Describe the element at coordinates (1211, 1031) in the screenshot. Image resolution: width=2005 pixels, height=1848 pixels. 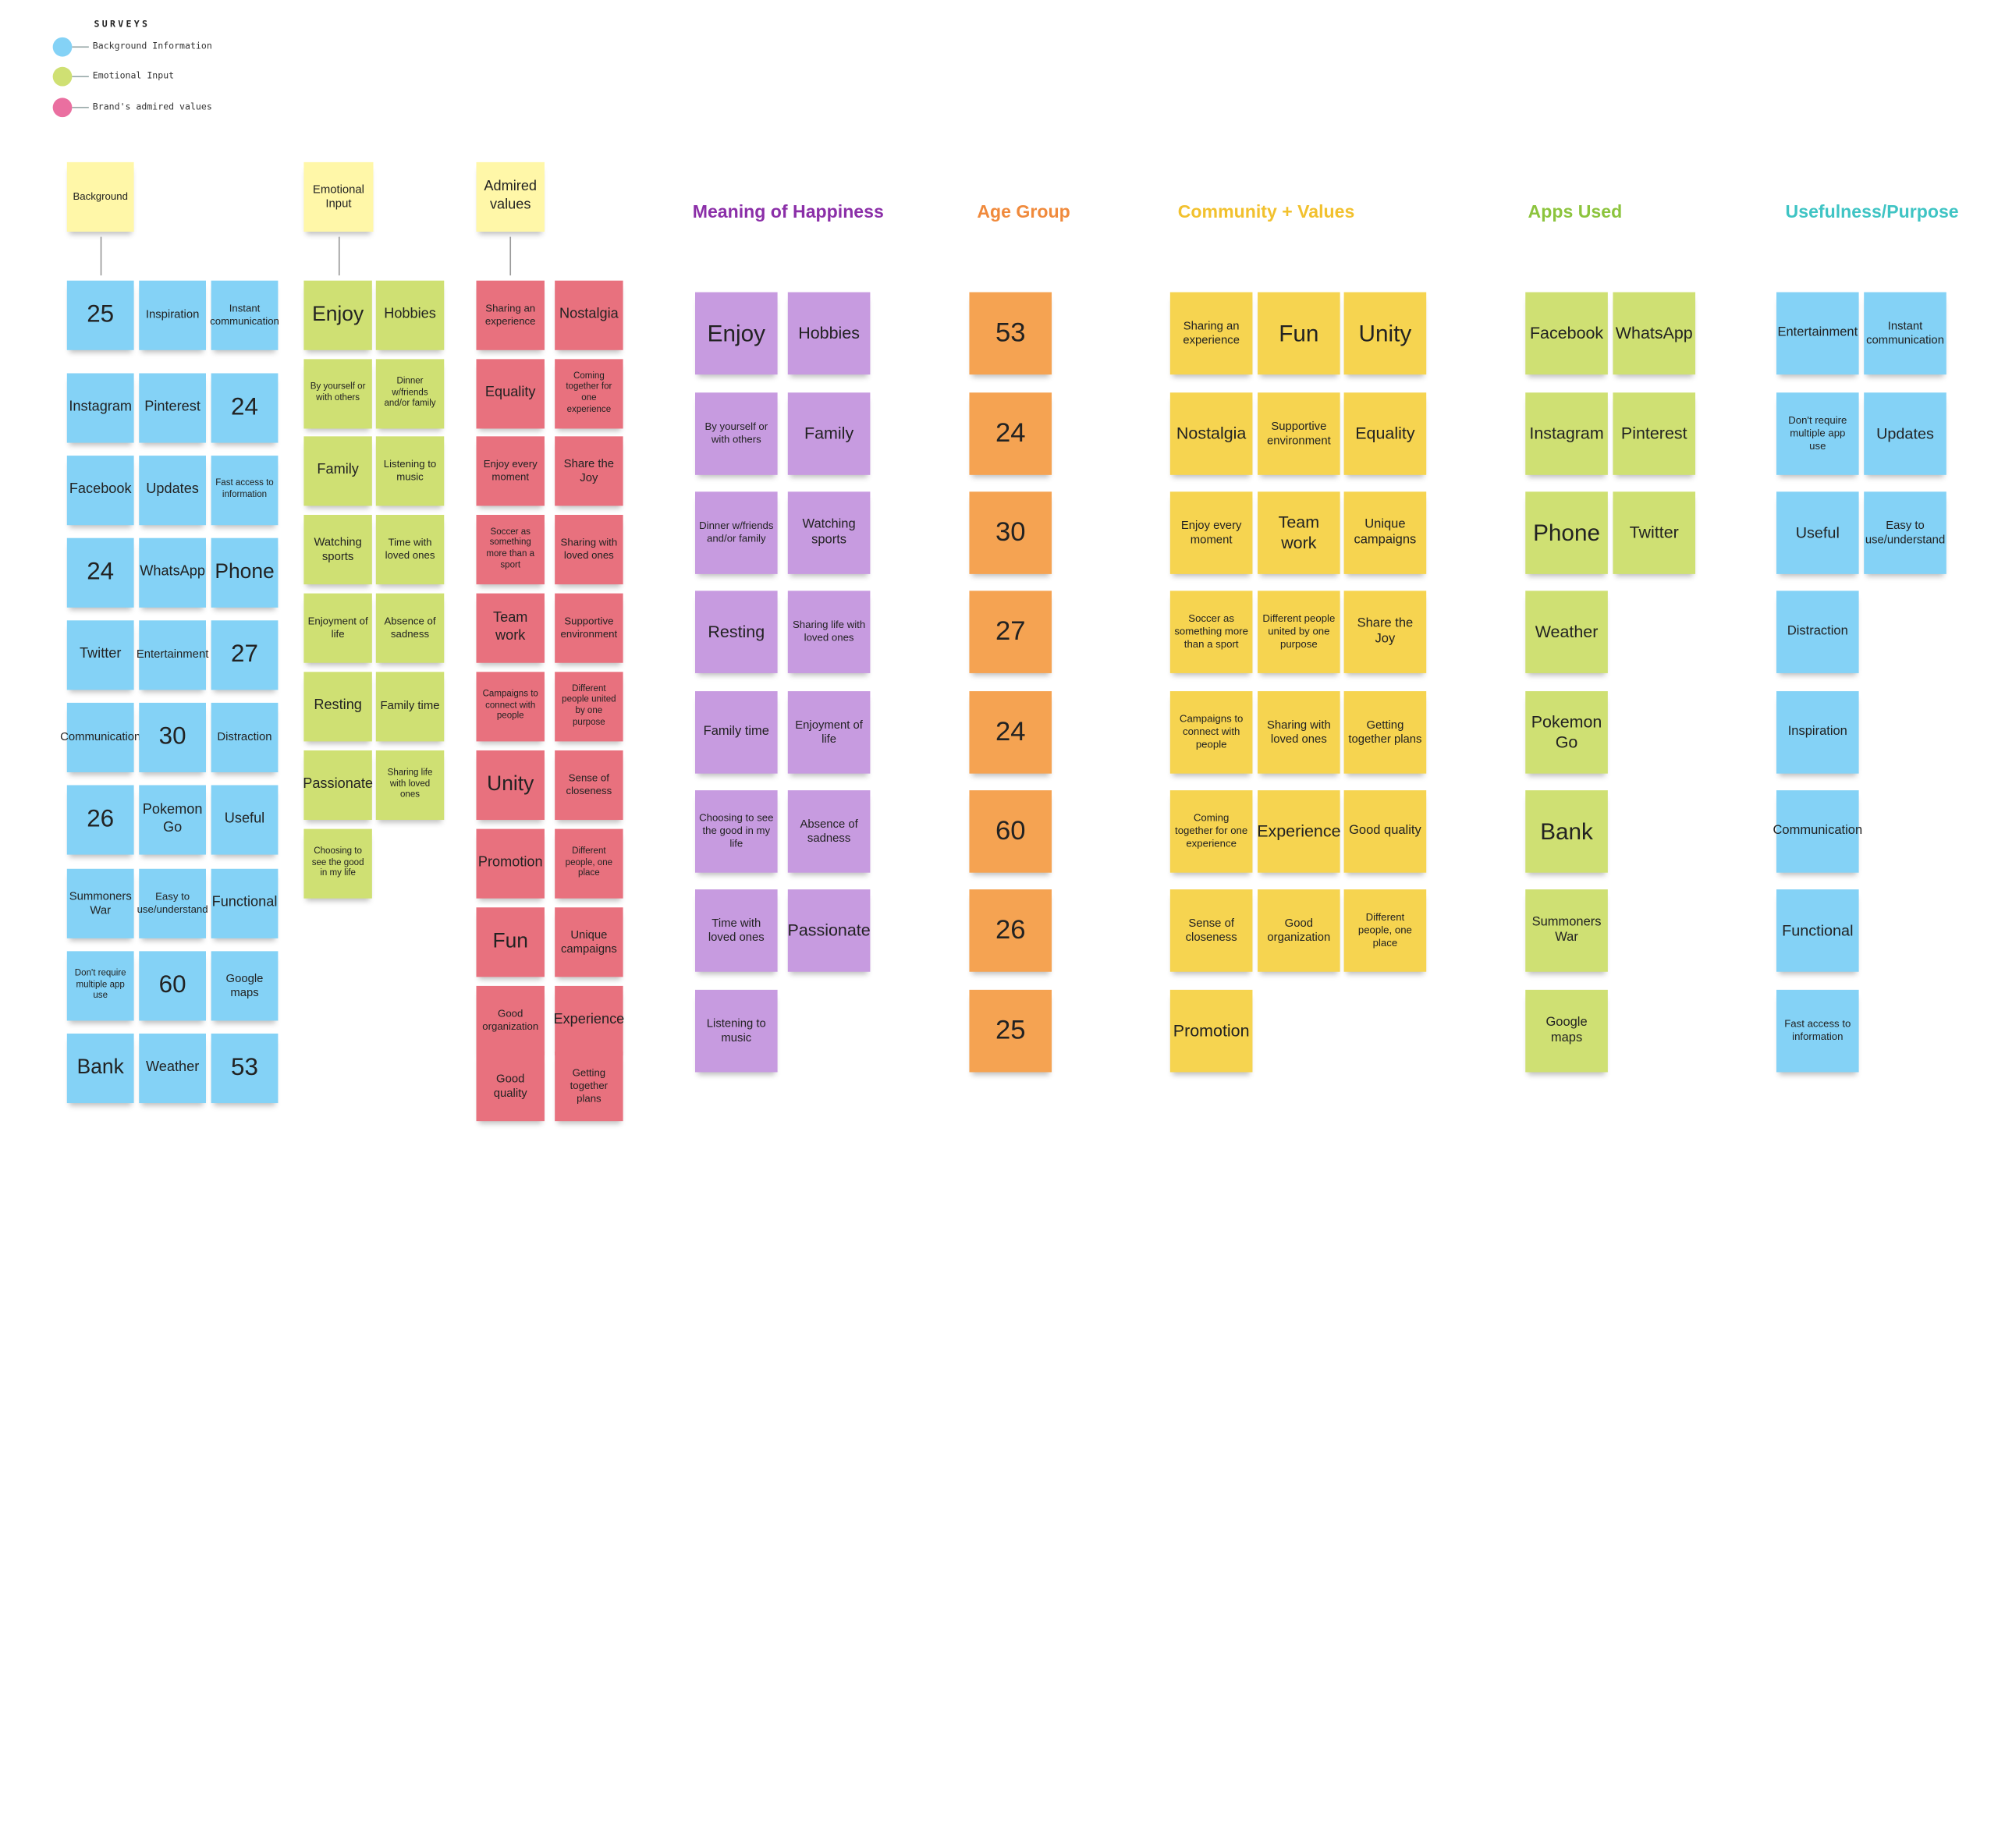
I see `sticky-note: Promotion` at that location.